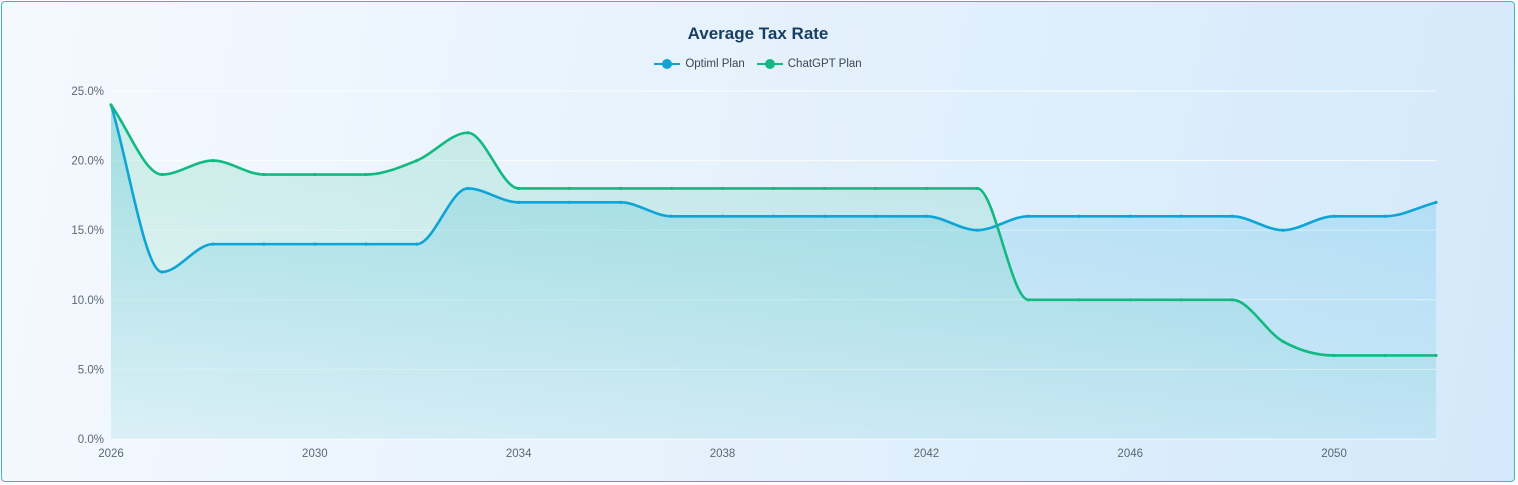 This screenshot has width=1518, height=485. What do you see at coordinates (723, 454) in the screenshot?
I see `x-tick-label: 2038` at bounding box center [723, 454].